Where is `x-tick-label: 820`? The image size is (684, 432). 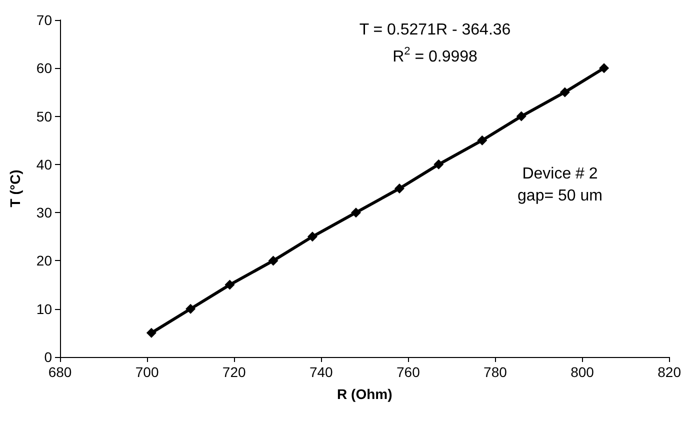
x-tick-label: 820 is located at coordinates (670, 372).